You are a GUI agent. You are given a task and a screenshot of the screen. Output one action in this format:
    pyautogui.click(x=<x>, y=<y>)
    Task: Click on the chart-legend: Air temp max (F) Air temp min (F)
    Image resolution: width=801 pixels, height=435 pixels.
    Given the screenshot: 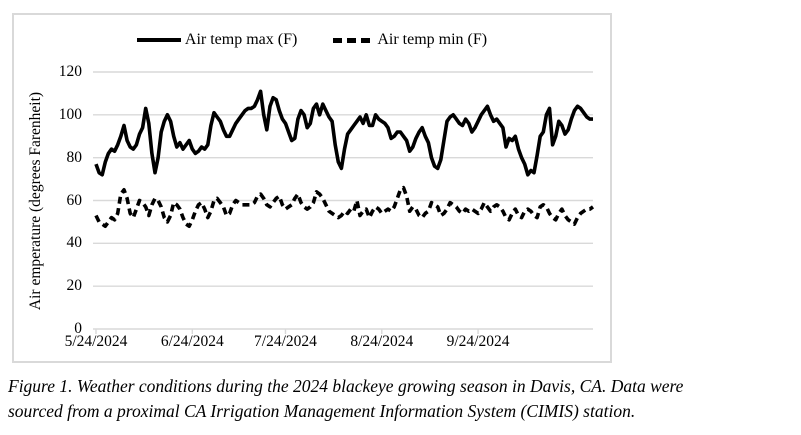 What is the action you would take?
    pyautogui.click(x=312, y=40)
    